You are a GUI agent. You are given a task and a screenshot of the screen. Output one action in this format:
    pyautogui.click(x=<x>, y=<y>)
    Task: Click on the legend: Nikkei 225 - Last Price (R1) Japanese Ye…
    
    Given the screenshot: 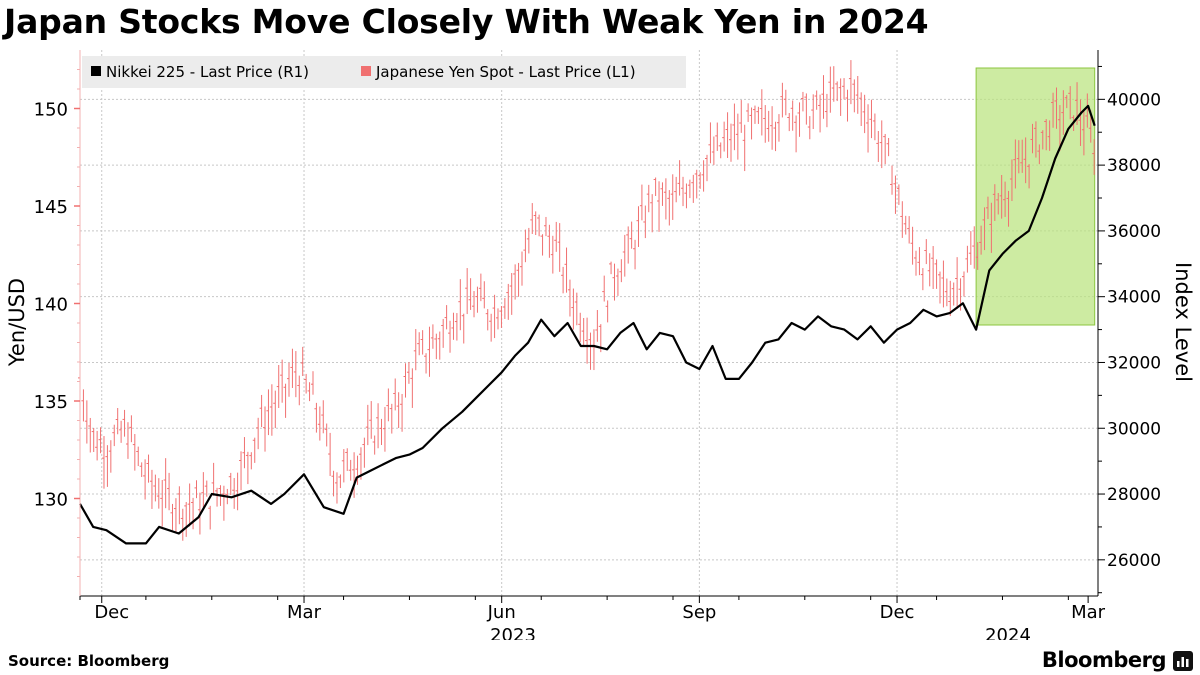 What is the action you would take?
    pyautogui.click(x=384, y=72)
    